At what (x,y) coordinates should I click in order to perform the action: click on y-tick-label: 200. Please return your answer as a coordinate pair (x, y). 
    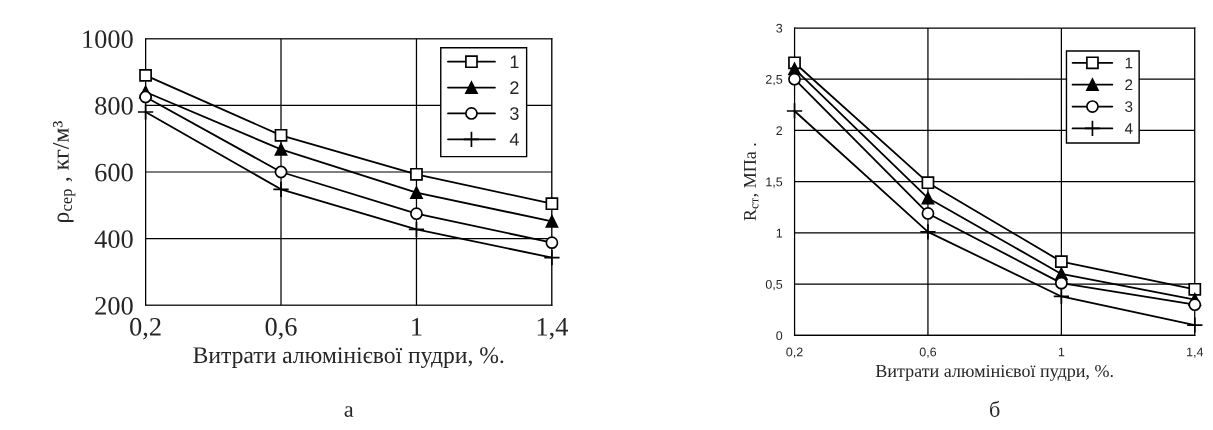
    Looking at the image, I should click on (114, 305).